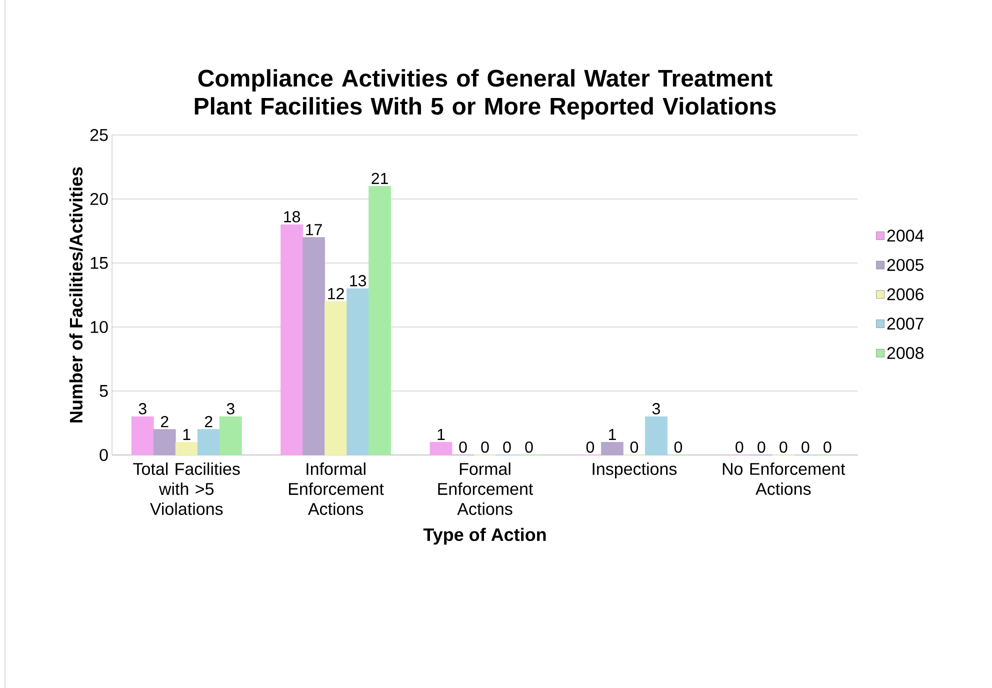 This screenshot has width=992, height=688. What do you see at coordinates (784, 478) in the screenshot?
I see `x-tick-label: No Enforcement Actions` at bounding box center [784, 478].